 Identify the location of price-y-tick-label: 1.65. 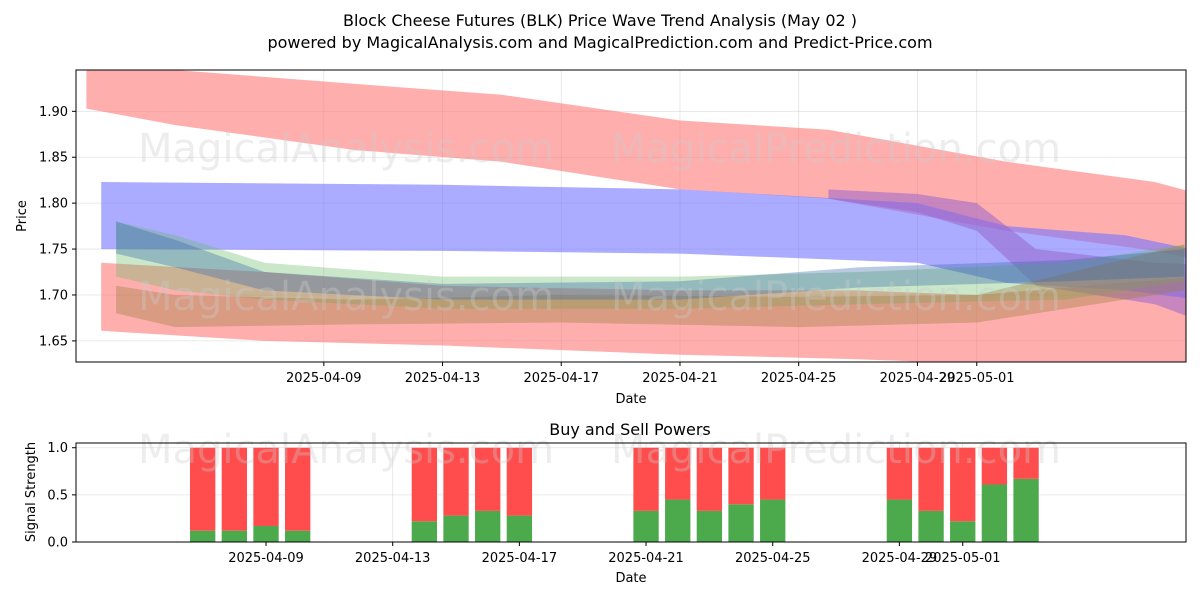
(53, 341).